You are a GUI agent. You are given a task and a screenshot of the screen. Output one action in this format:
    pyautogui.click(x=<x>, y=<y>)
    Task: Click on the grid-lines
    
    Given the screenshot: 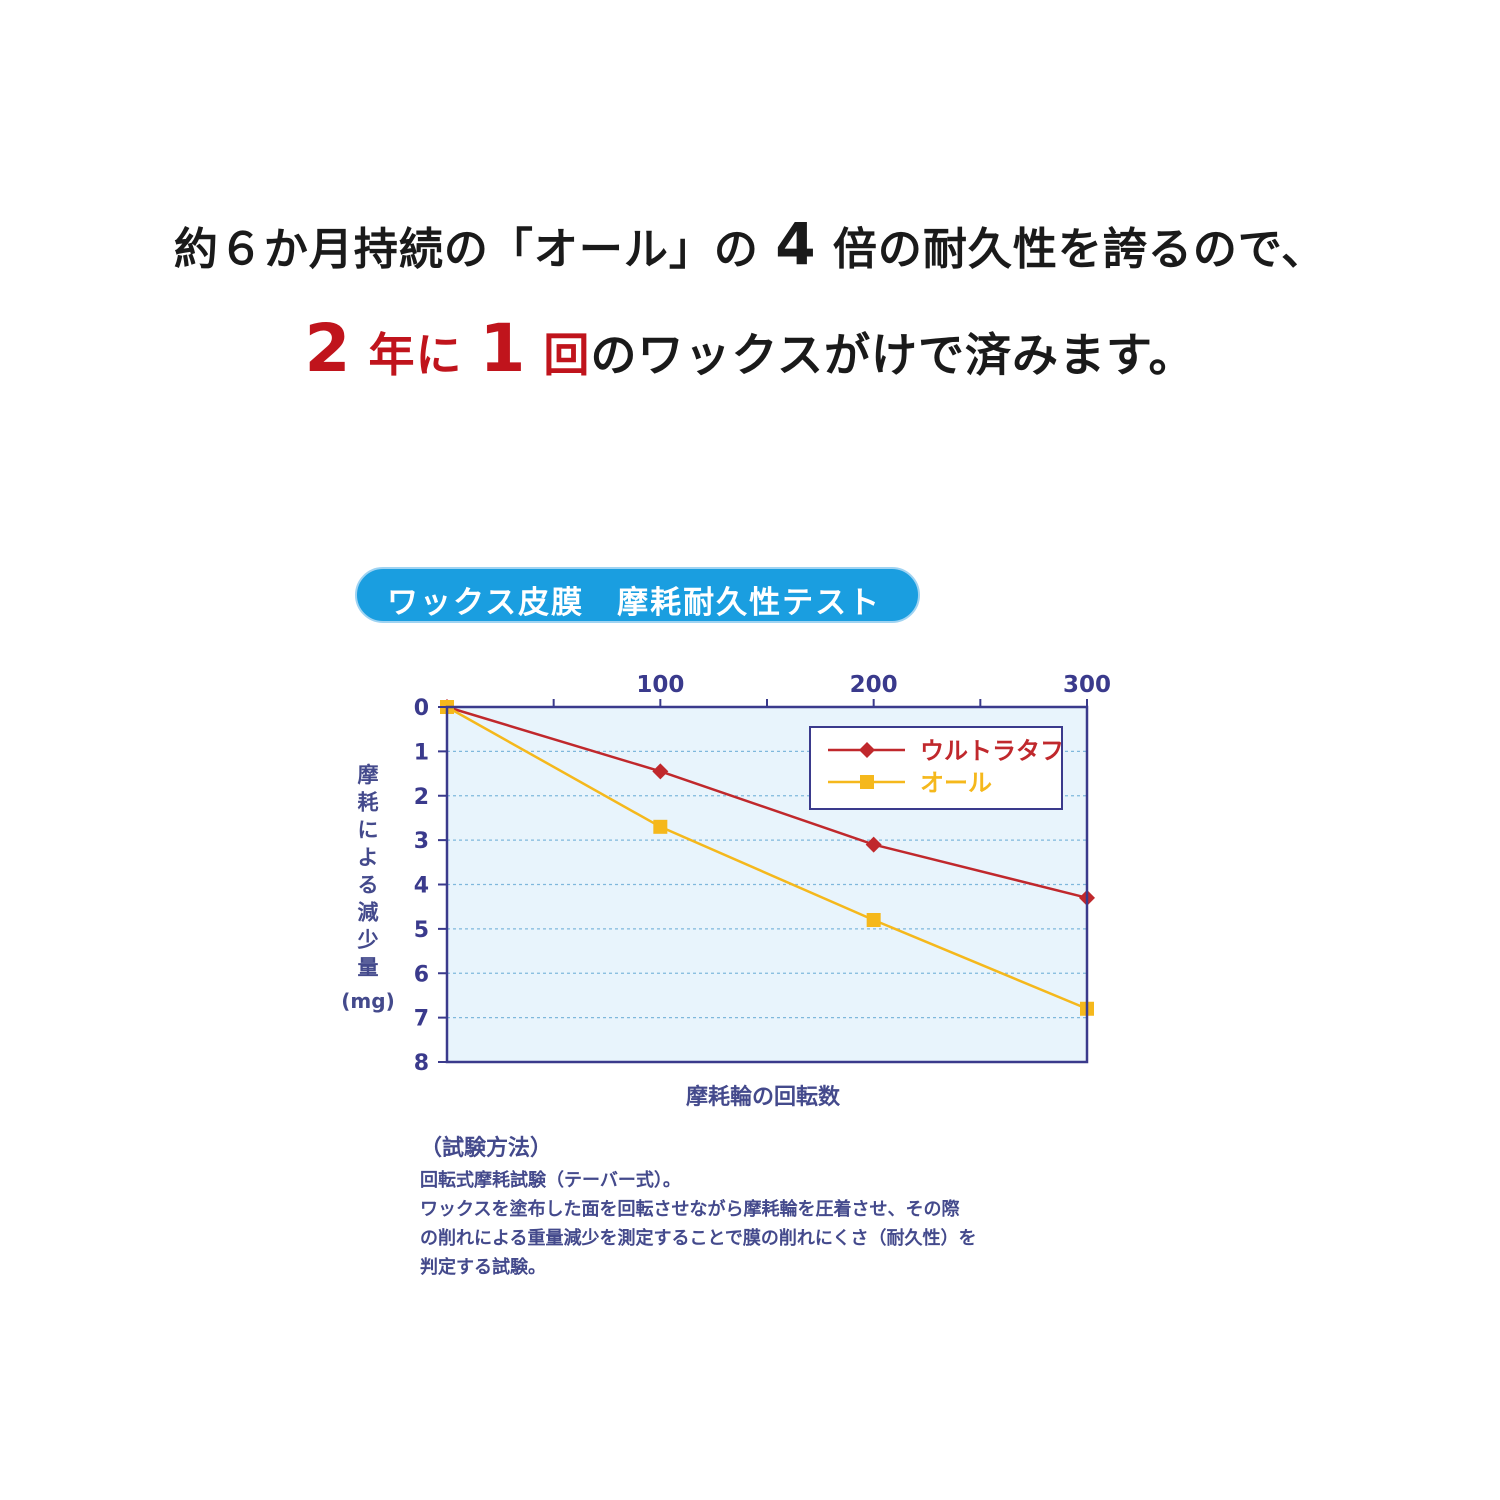 What is the action you would take?
    pyautogui.click(x=767, y=884)
    